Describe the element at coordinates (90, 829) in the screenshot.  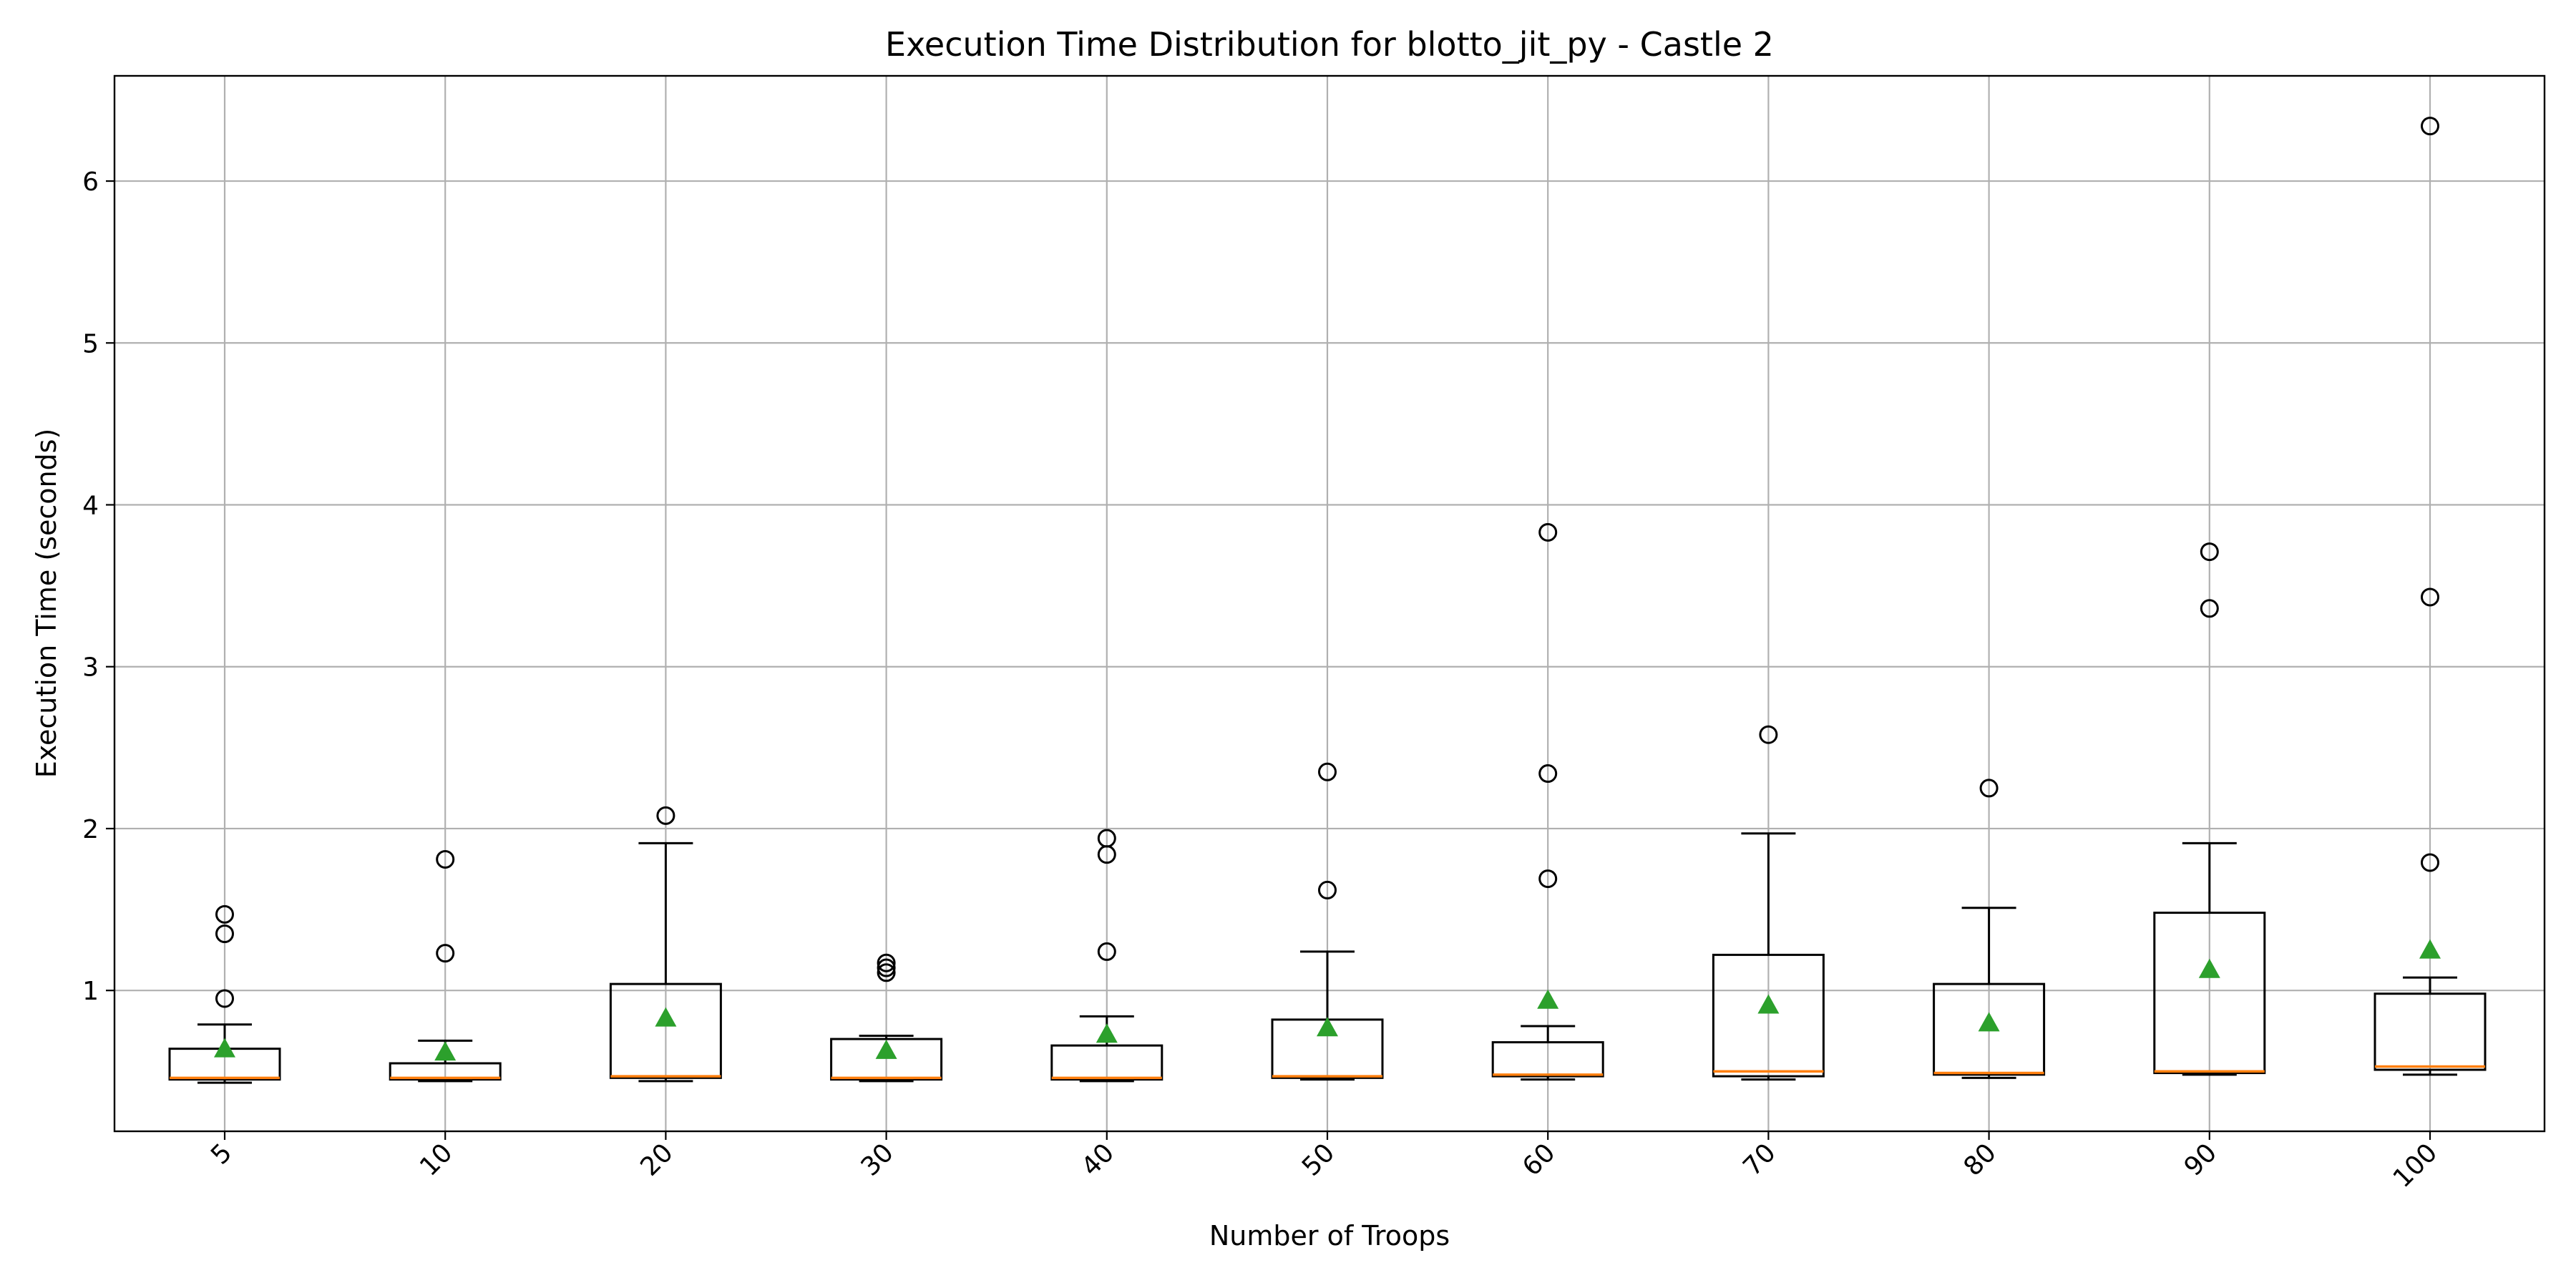
I see `y-tick-label: 2` at that location.